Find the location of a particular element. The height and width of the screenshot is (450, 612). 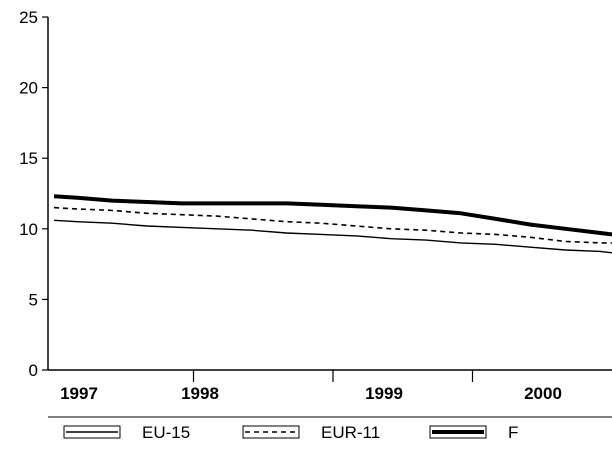

y-tick-label: 15 is located at coordinates (28, 158).